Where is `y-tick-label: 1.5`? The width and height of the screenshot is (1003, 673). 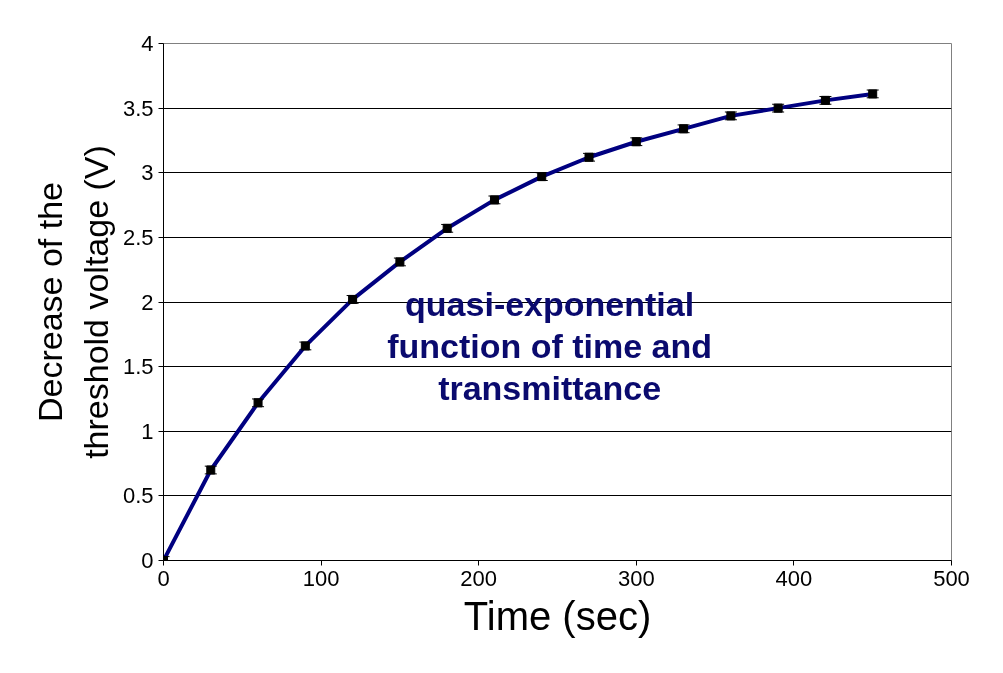
y-tick-label: 1.5 is located at coordinates (138, 367).